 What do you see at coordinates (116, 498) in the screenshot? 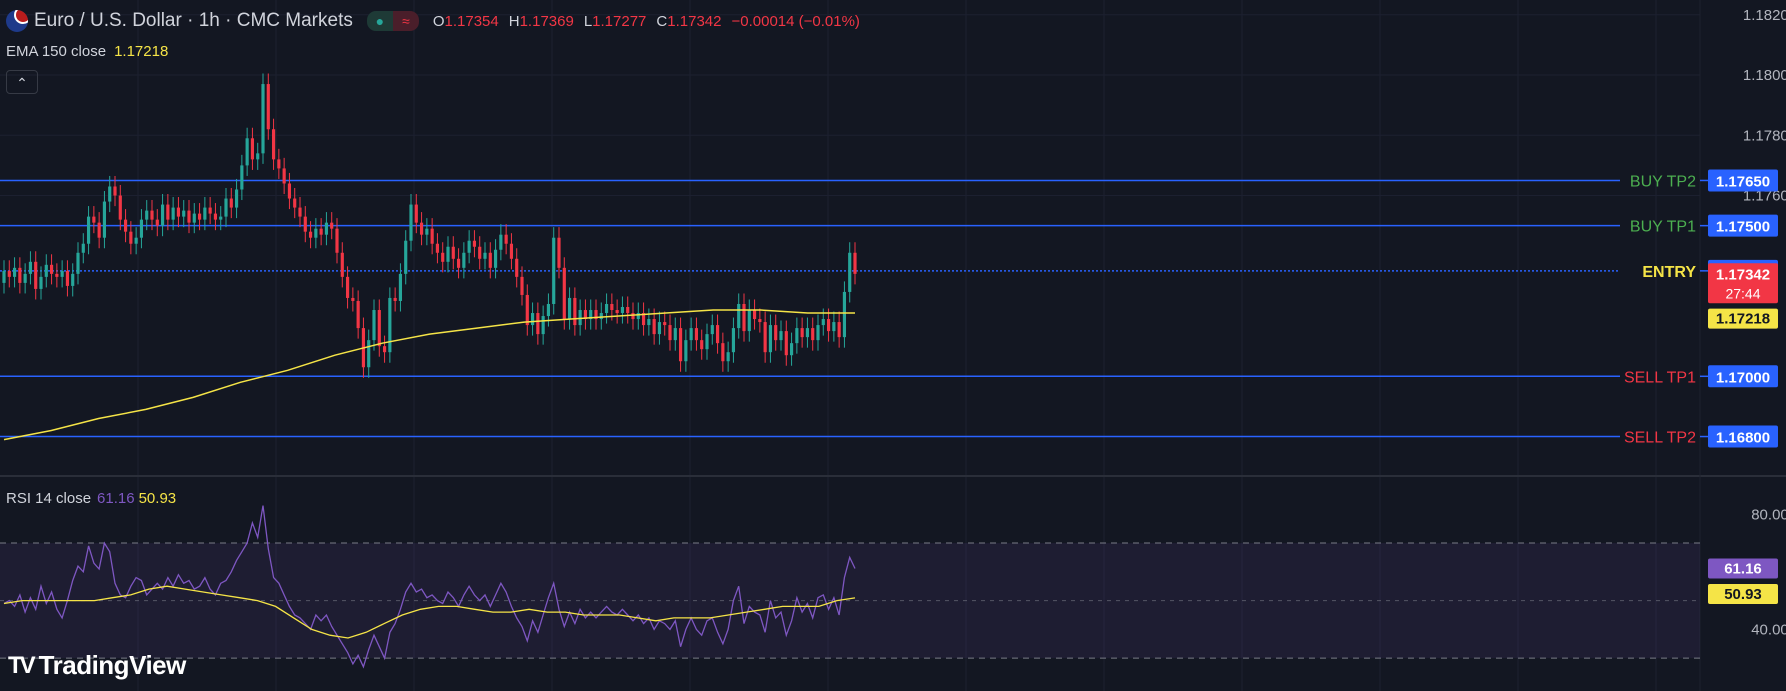
I see `rsi-value: 61.16` at bounding box center [116, 498].